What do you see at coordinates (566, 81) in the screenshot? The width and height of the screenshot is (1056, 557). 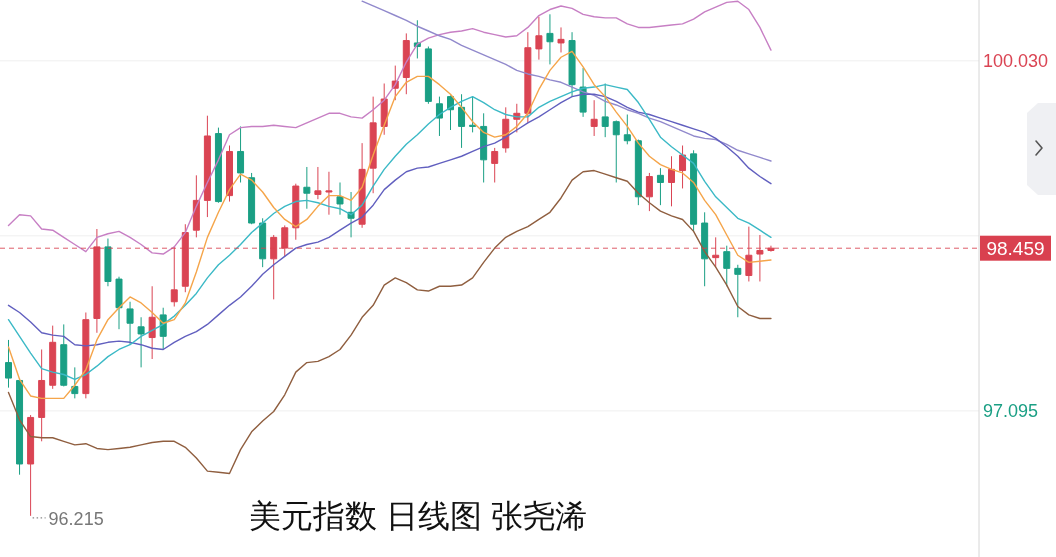 I see `line-series` at bounding box center [566, 81].